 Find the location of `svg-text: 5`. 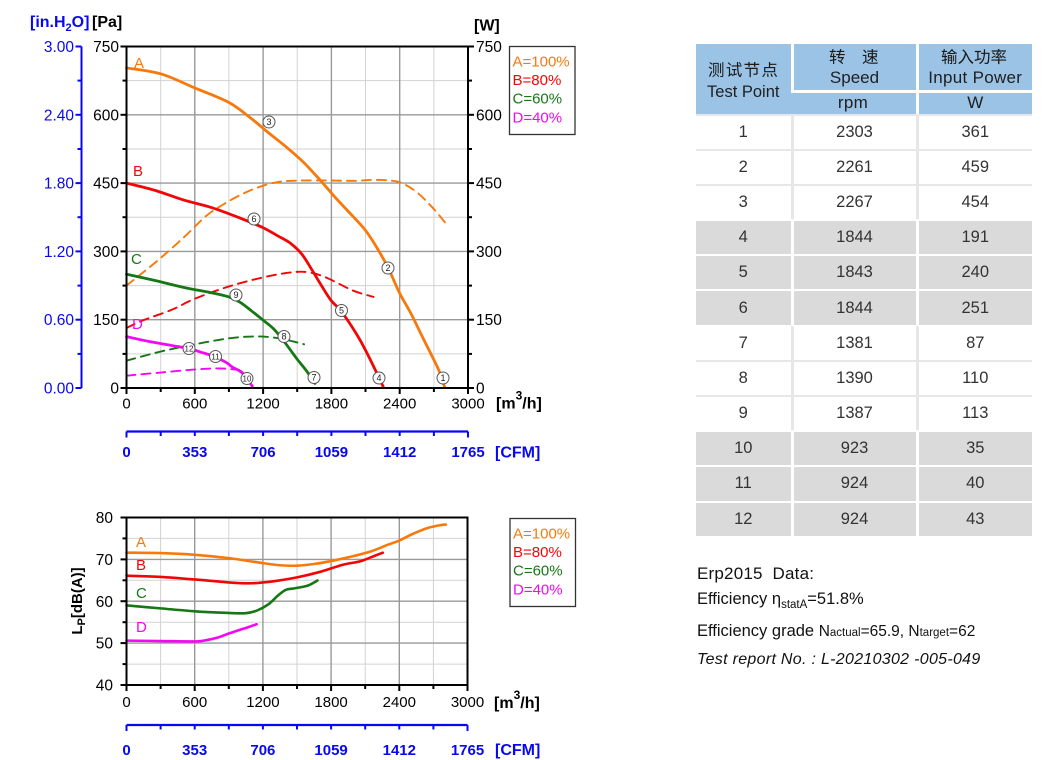

svg-text: 5 is located at coordinates (341, 311).